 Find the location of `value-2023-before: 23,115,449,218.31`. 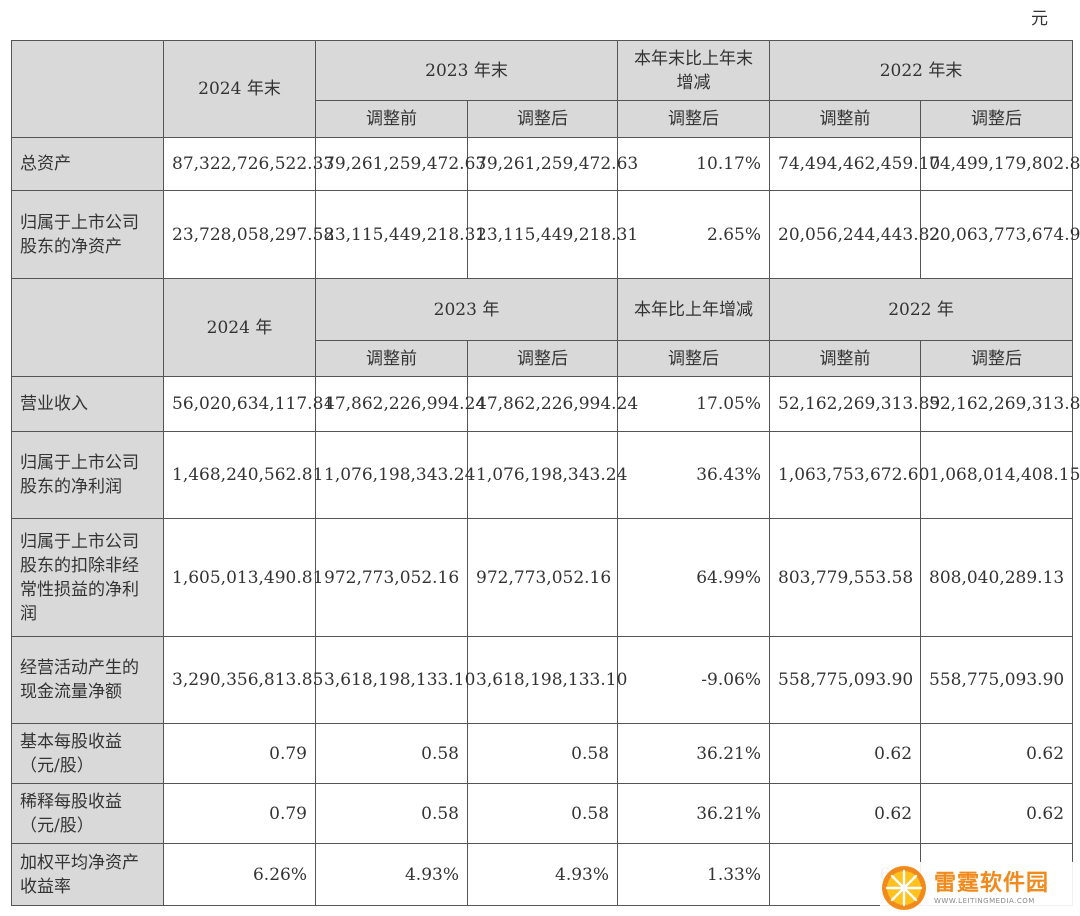

value-2023-before: 23,115,449,218.31 is located at coordinates (400, 234).